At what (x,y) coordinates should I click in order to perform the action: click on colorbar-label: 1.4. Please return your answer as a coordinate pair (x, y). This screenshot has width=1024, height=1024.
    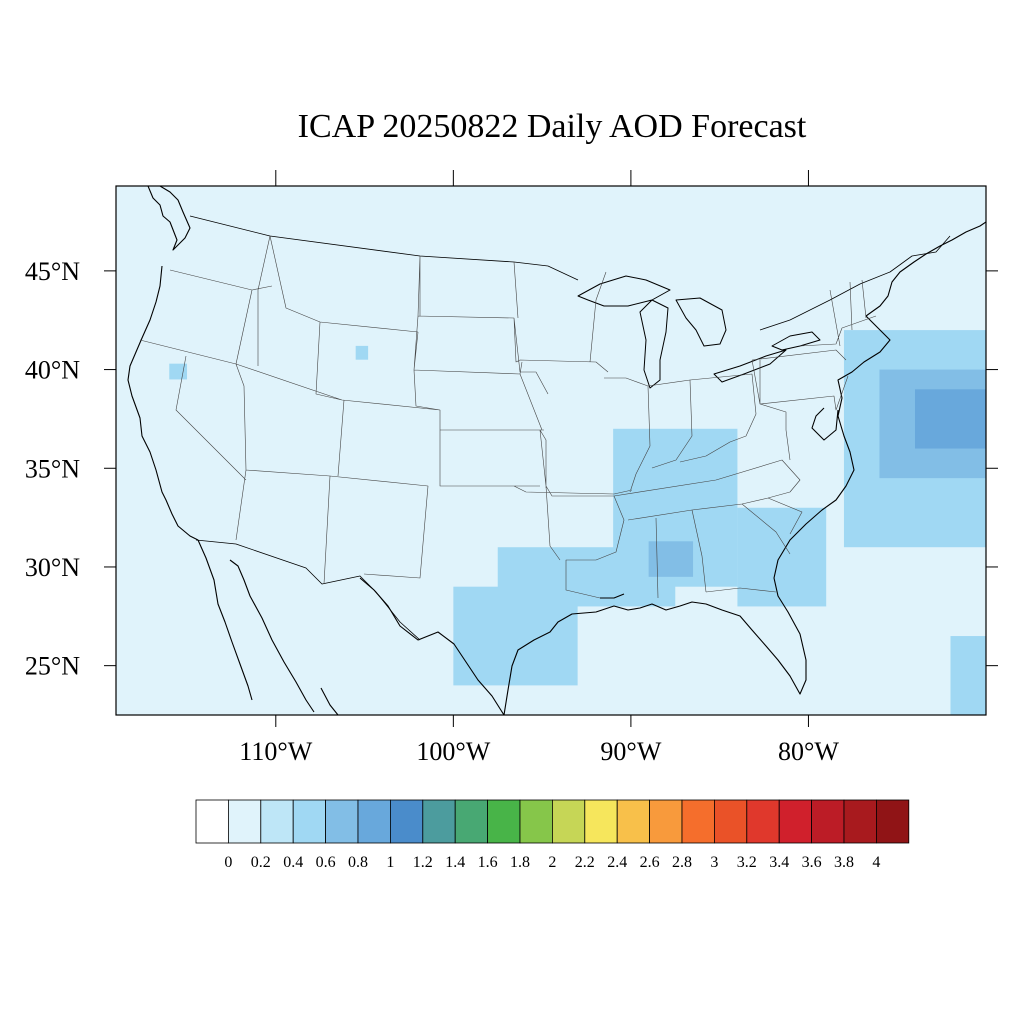
    Looking at the image, I should click on (455, 862).